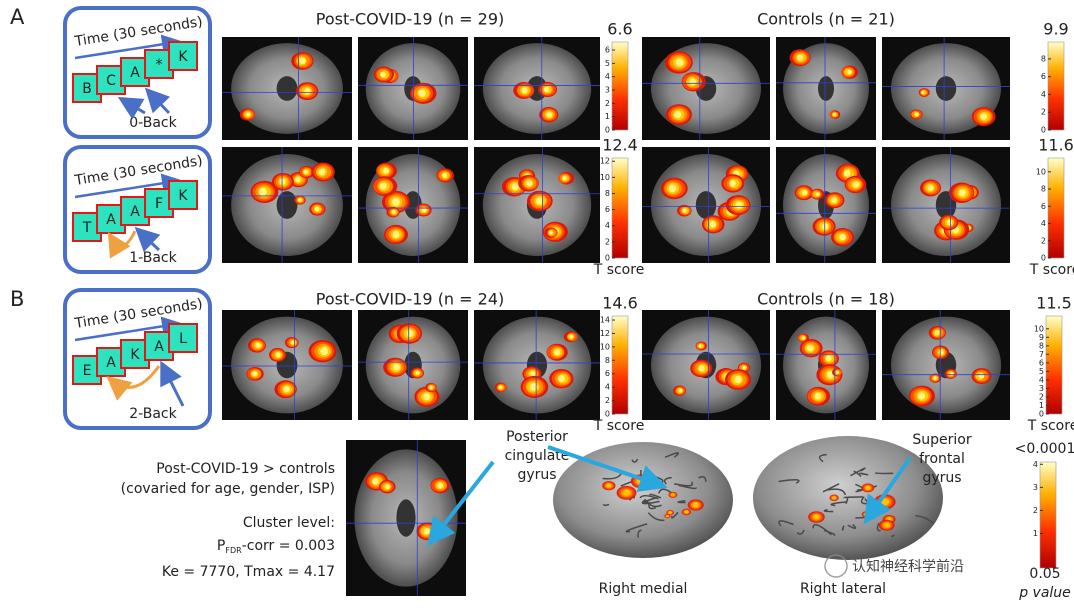 This screenshot has width=1074, height=612. Describe the element at coordinates (410, 299) in the screenshot. I see `group-title: Post-COVID-19 (n = 24)` at that location.